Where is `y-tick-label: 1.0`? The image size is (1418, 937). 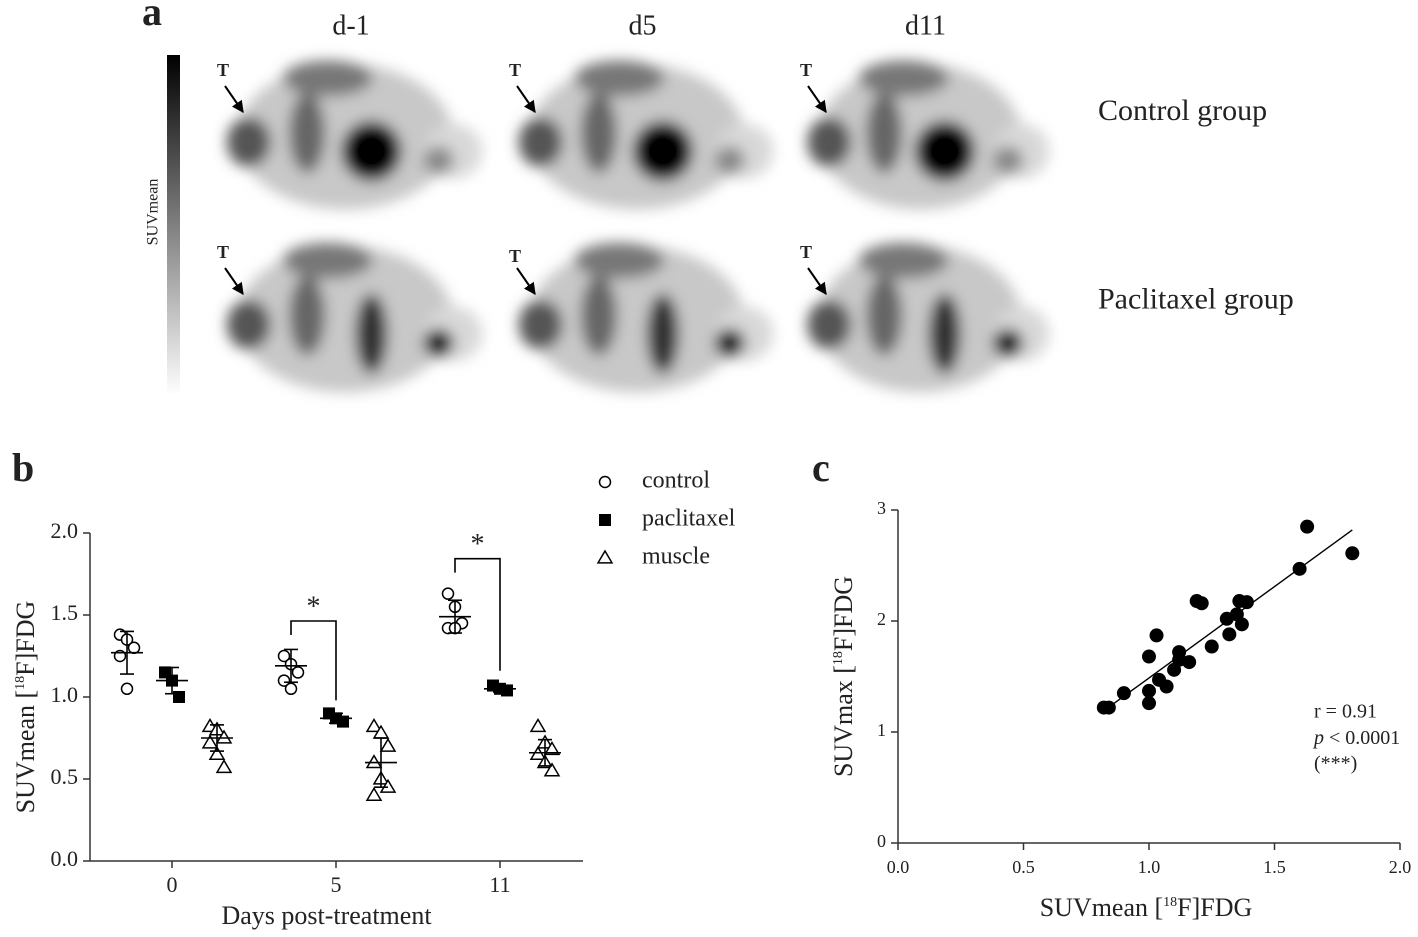
y-tick-label: 1.0 is located at coordinates (65, 694).